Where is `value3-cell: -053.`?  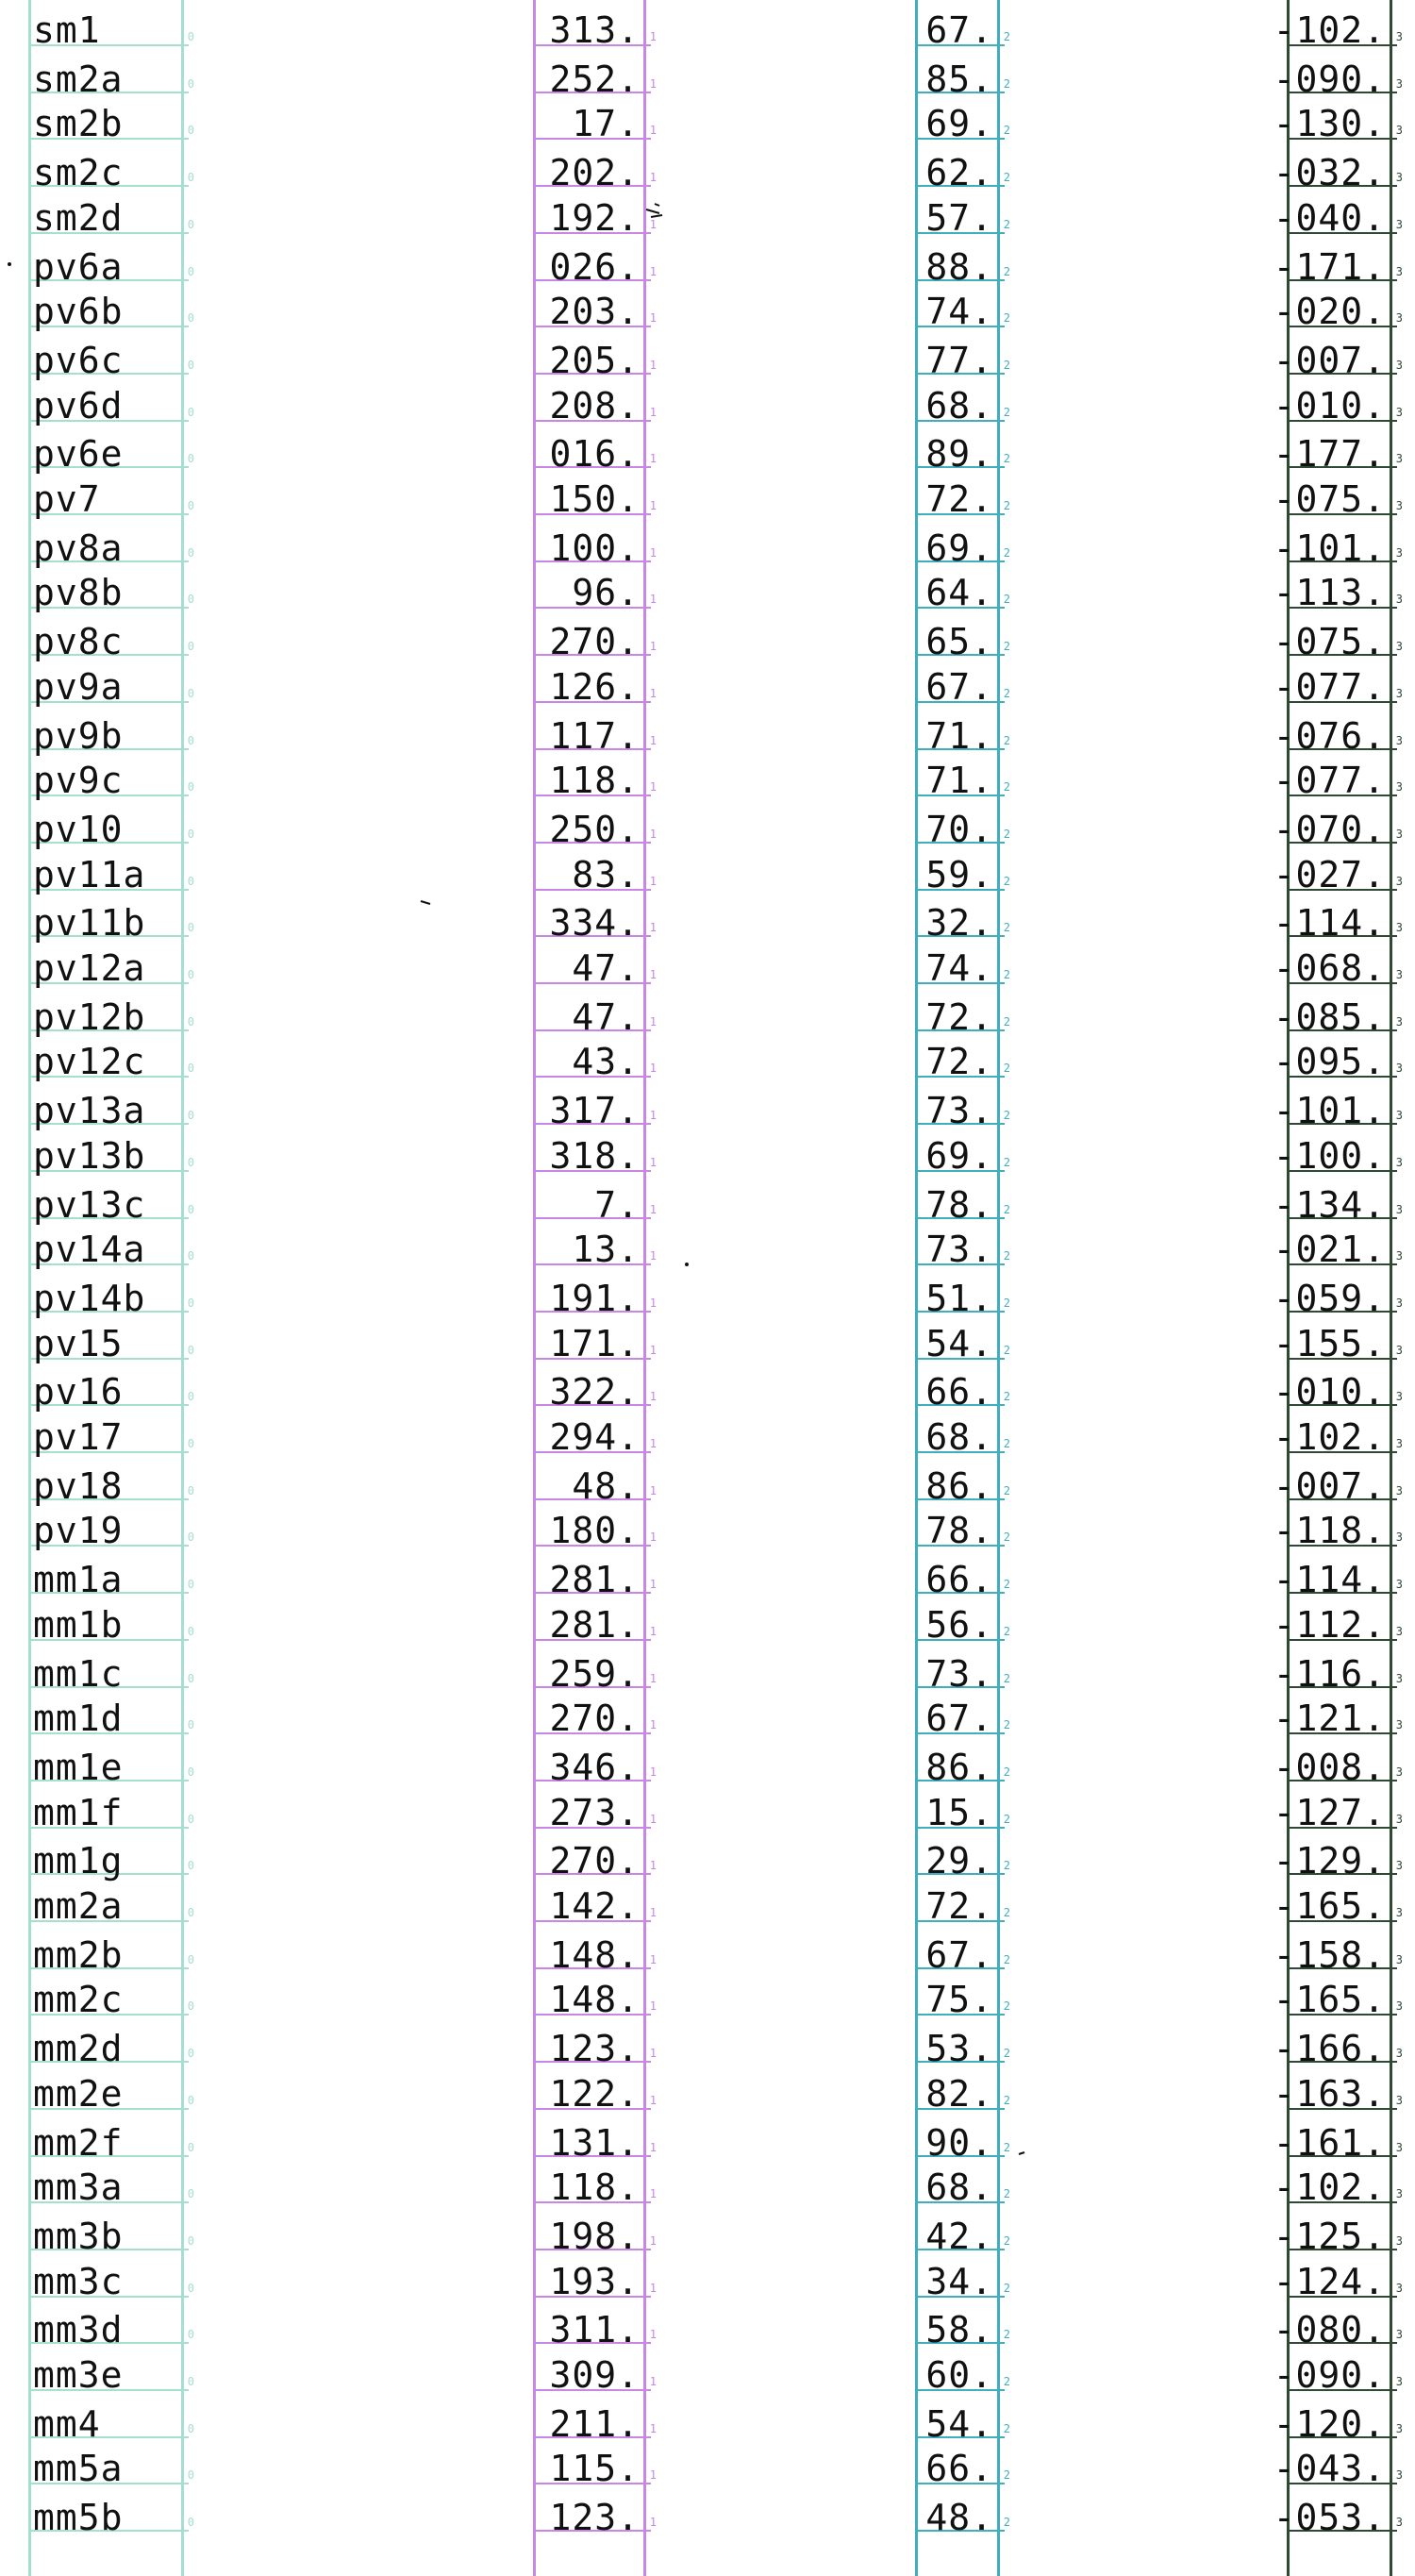 value3-cell: -053. is located at coordinates (1329, 2518).